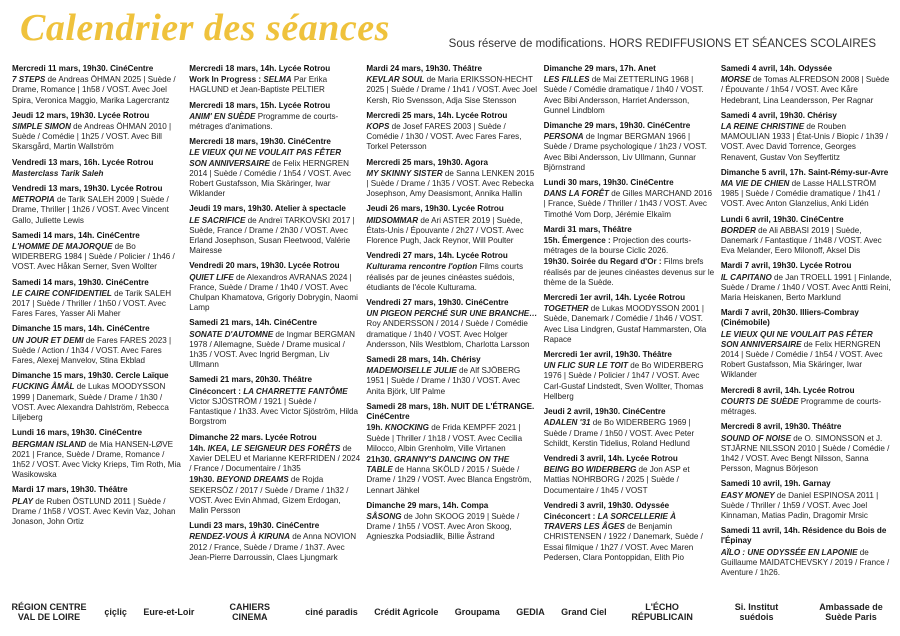 The image size is (900, 636). What do you see at coordinates (331, 612) in the screenshot?
I see `logo: ciné paradis` at bounding box center [331, 612].